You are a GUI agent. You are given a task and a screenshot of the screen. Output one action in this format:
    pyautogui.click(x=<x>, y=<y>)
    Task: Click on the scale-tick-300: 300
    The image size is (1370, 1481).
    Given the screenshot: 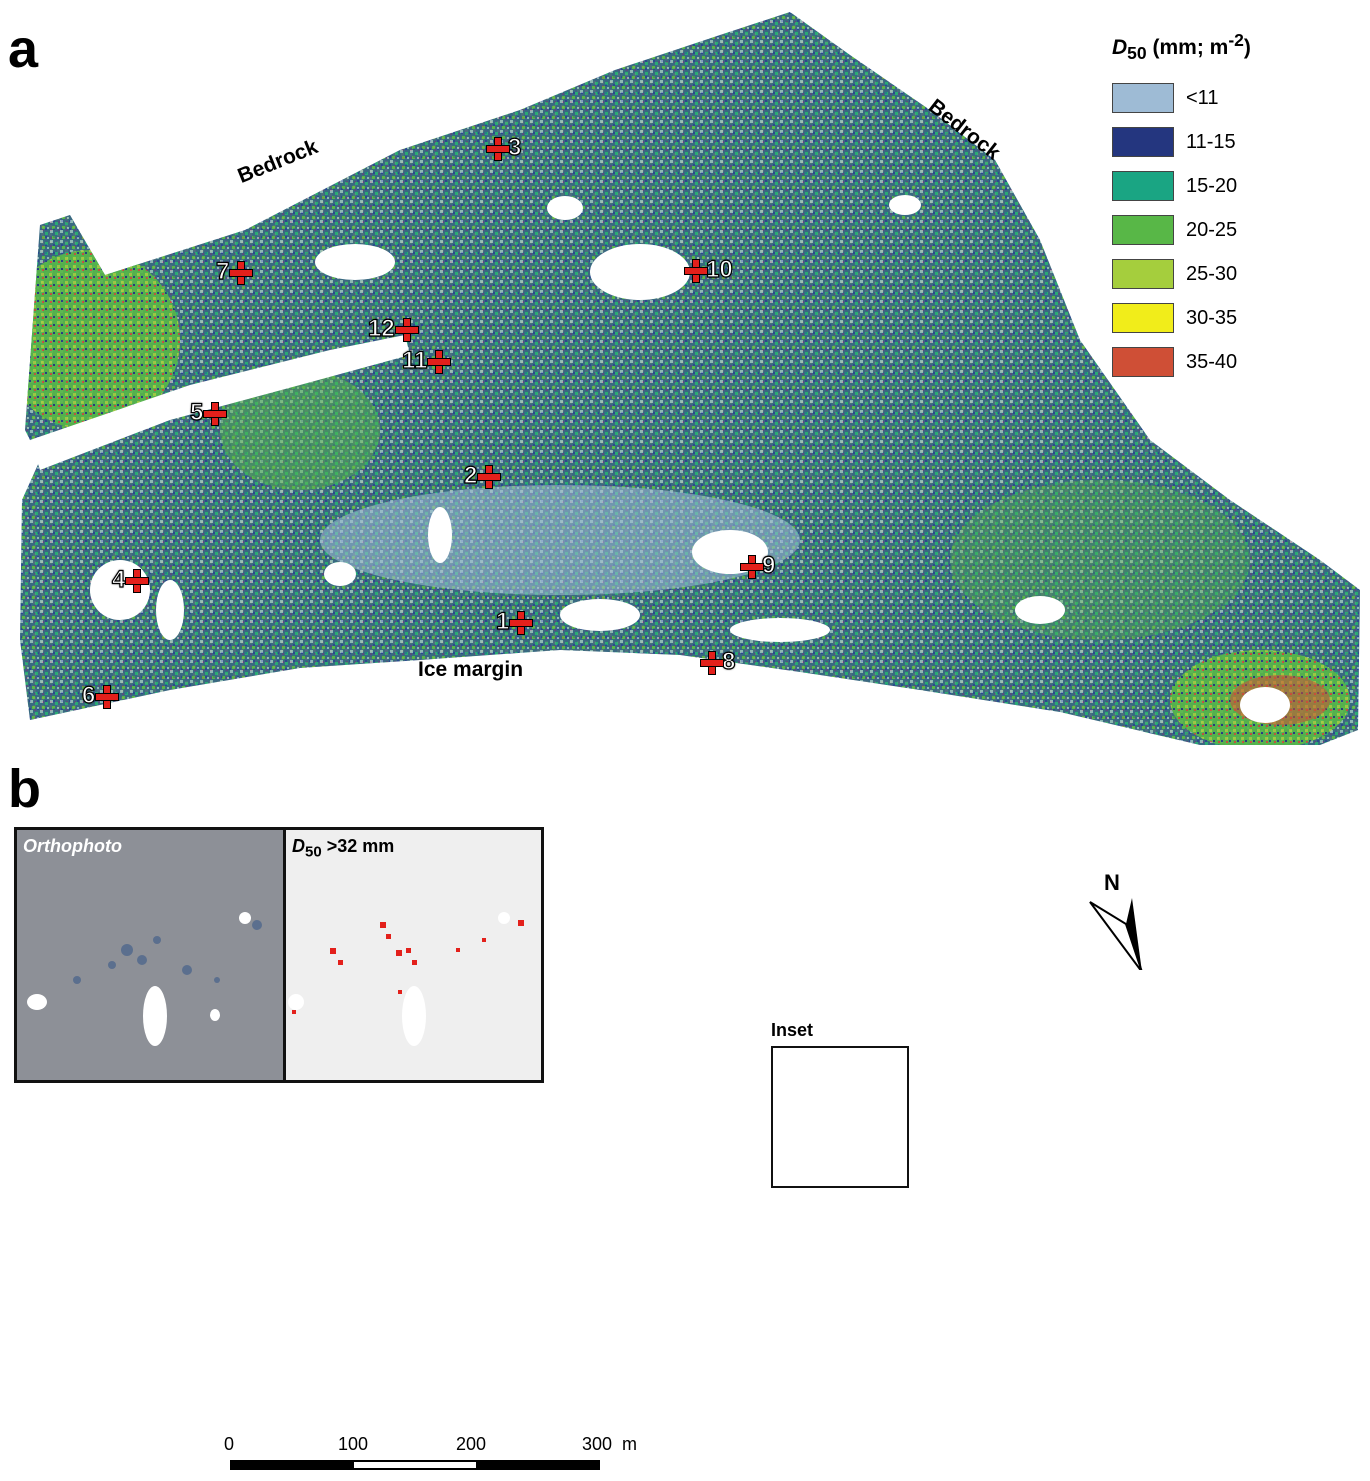 What is the action you would take?
    pyautogui.click(x=597, y=1444)
    